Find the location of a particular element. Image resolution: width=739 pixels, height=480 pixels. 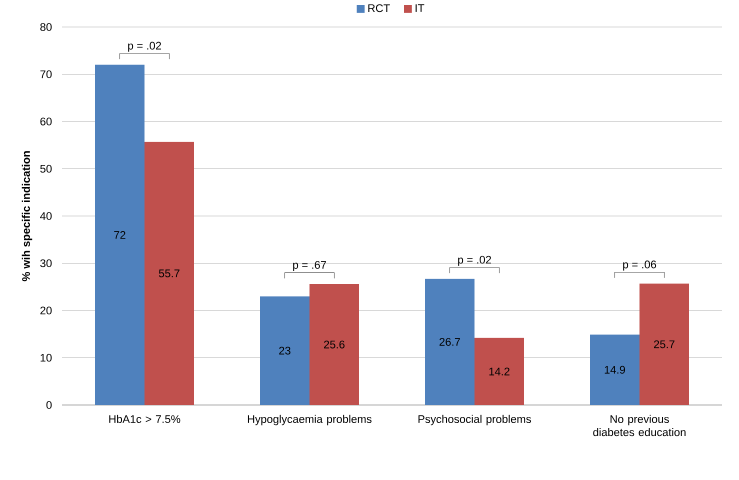

data-label: 72 is located at coordinates (120, 235).